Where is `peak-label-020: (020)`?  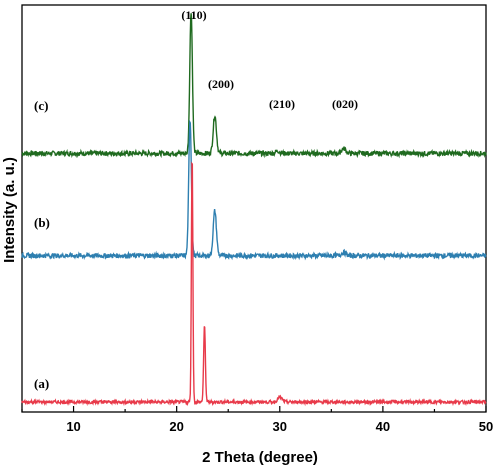 peak-label-020: (020) is located at coordinates (345, 104).